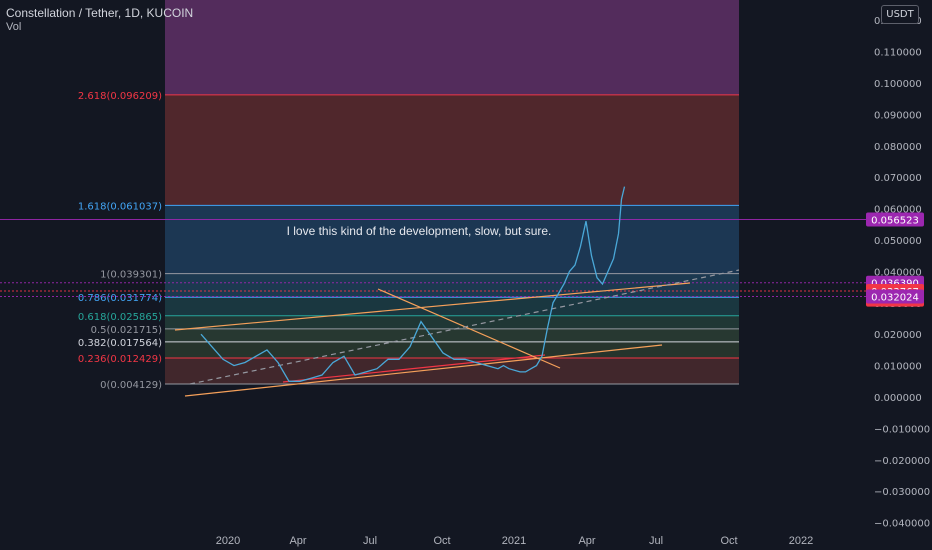 This screenshot has width=932, height=550. What do you see at coordinates (898, 84) in the screenshot?
I see `y-tick-label: 0.100000` at bounding box center [898, 84].